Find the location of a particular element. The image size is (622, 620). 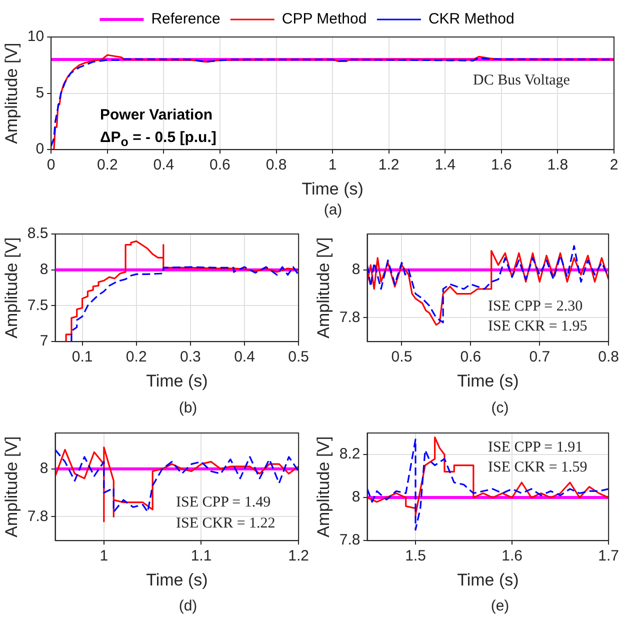

legend-label: Reference is located at coordinates (185, 19).